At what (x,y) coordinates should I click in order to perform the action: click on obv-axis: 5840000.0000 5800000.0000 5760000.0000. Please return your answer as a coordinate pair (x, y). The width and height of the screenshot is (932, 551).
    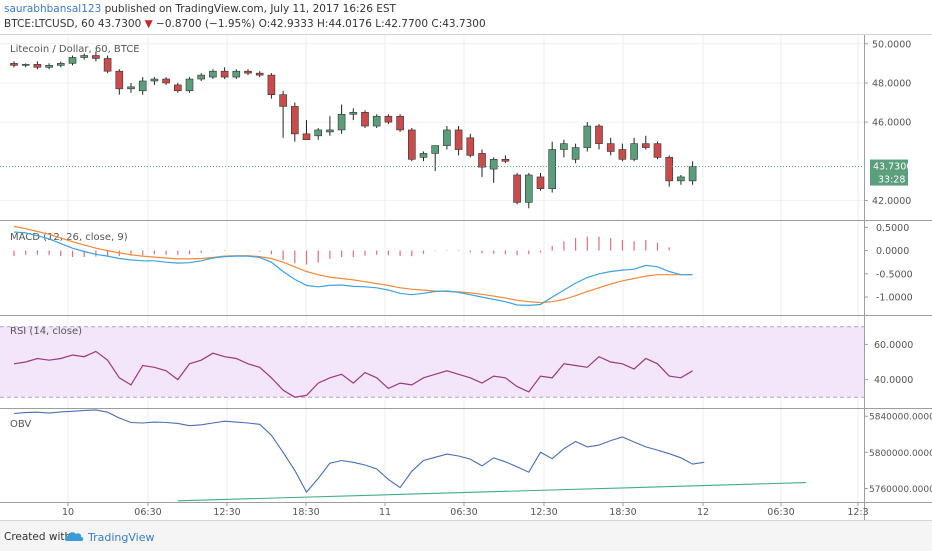
    Looking at the image, I should click on (898, 454).